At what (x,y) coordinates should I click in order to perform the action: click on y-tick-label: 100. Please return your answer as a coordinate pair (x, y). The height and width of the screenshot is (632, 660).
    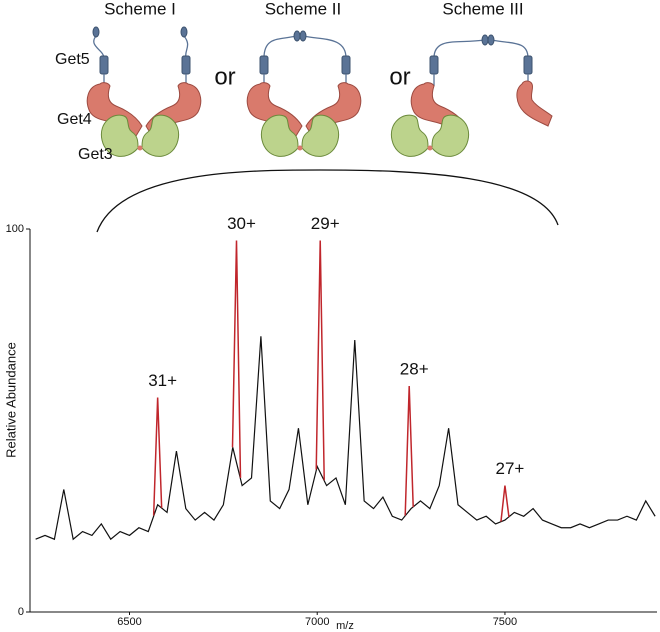
    Looking at the image, I should click on (15, 229).